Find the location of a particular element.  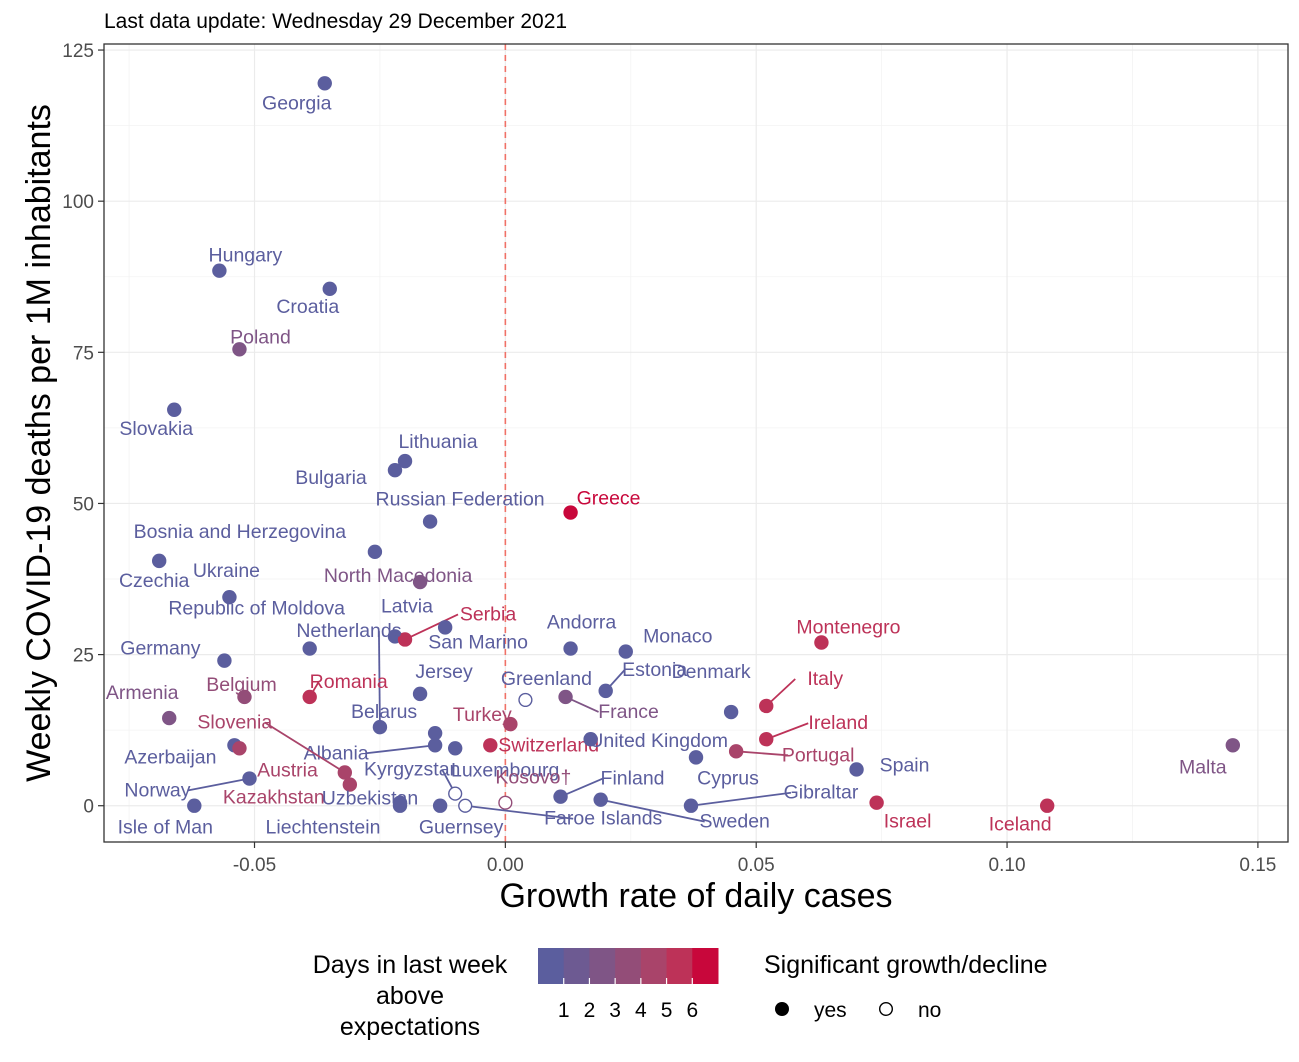

point-belgium is located at coordinates (244, 697).